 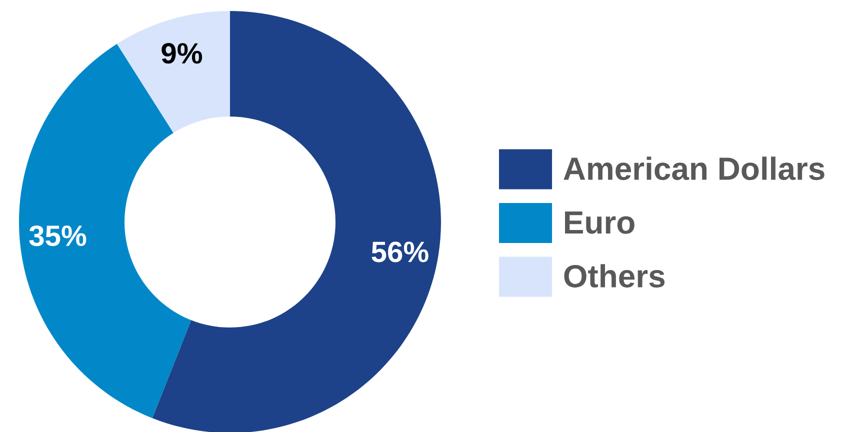 I want to click on data-label: 9%, so click(x=182, y=53).